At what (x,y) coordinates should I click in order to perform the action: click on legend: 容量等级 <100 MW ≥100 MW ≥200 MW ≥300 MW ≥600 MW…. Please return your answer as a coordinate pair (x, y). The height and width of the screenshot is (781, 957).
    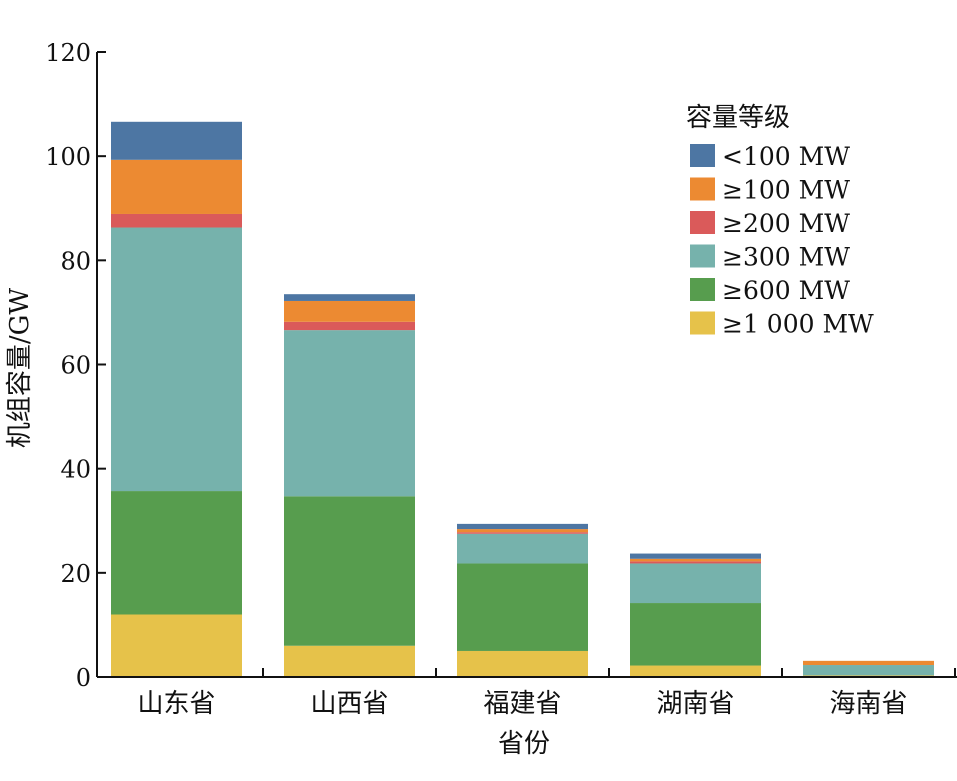
    Looking at the image, I should click on (780, 221).